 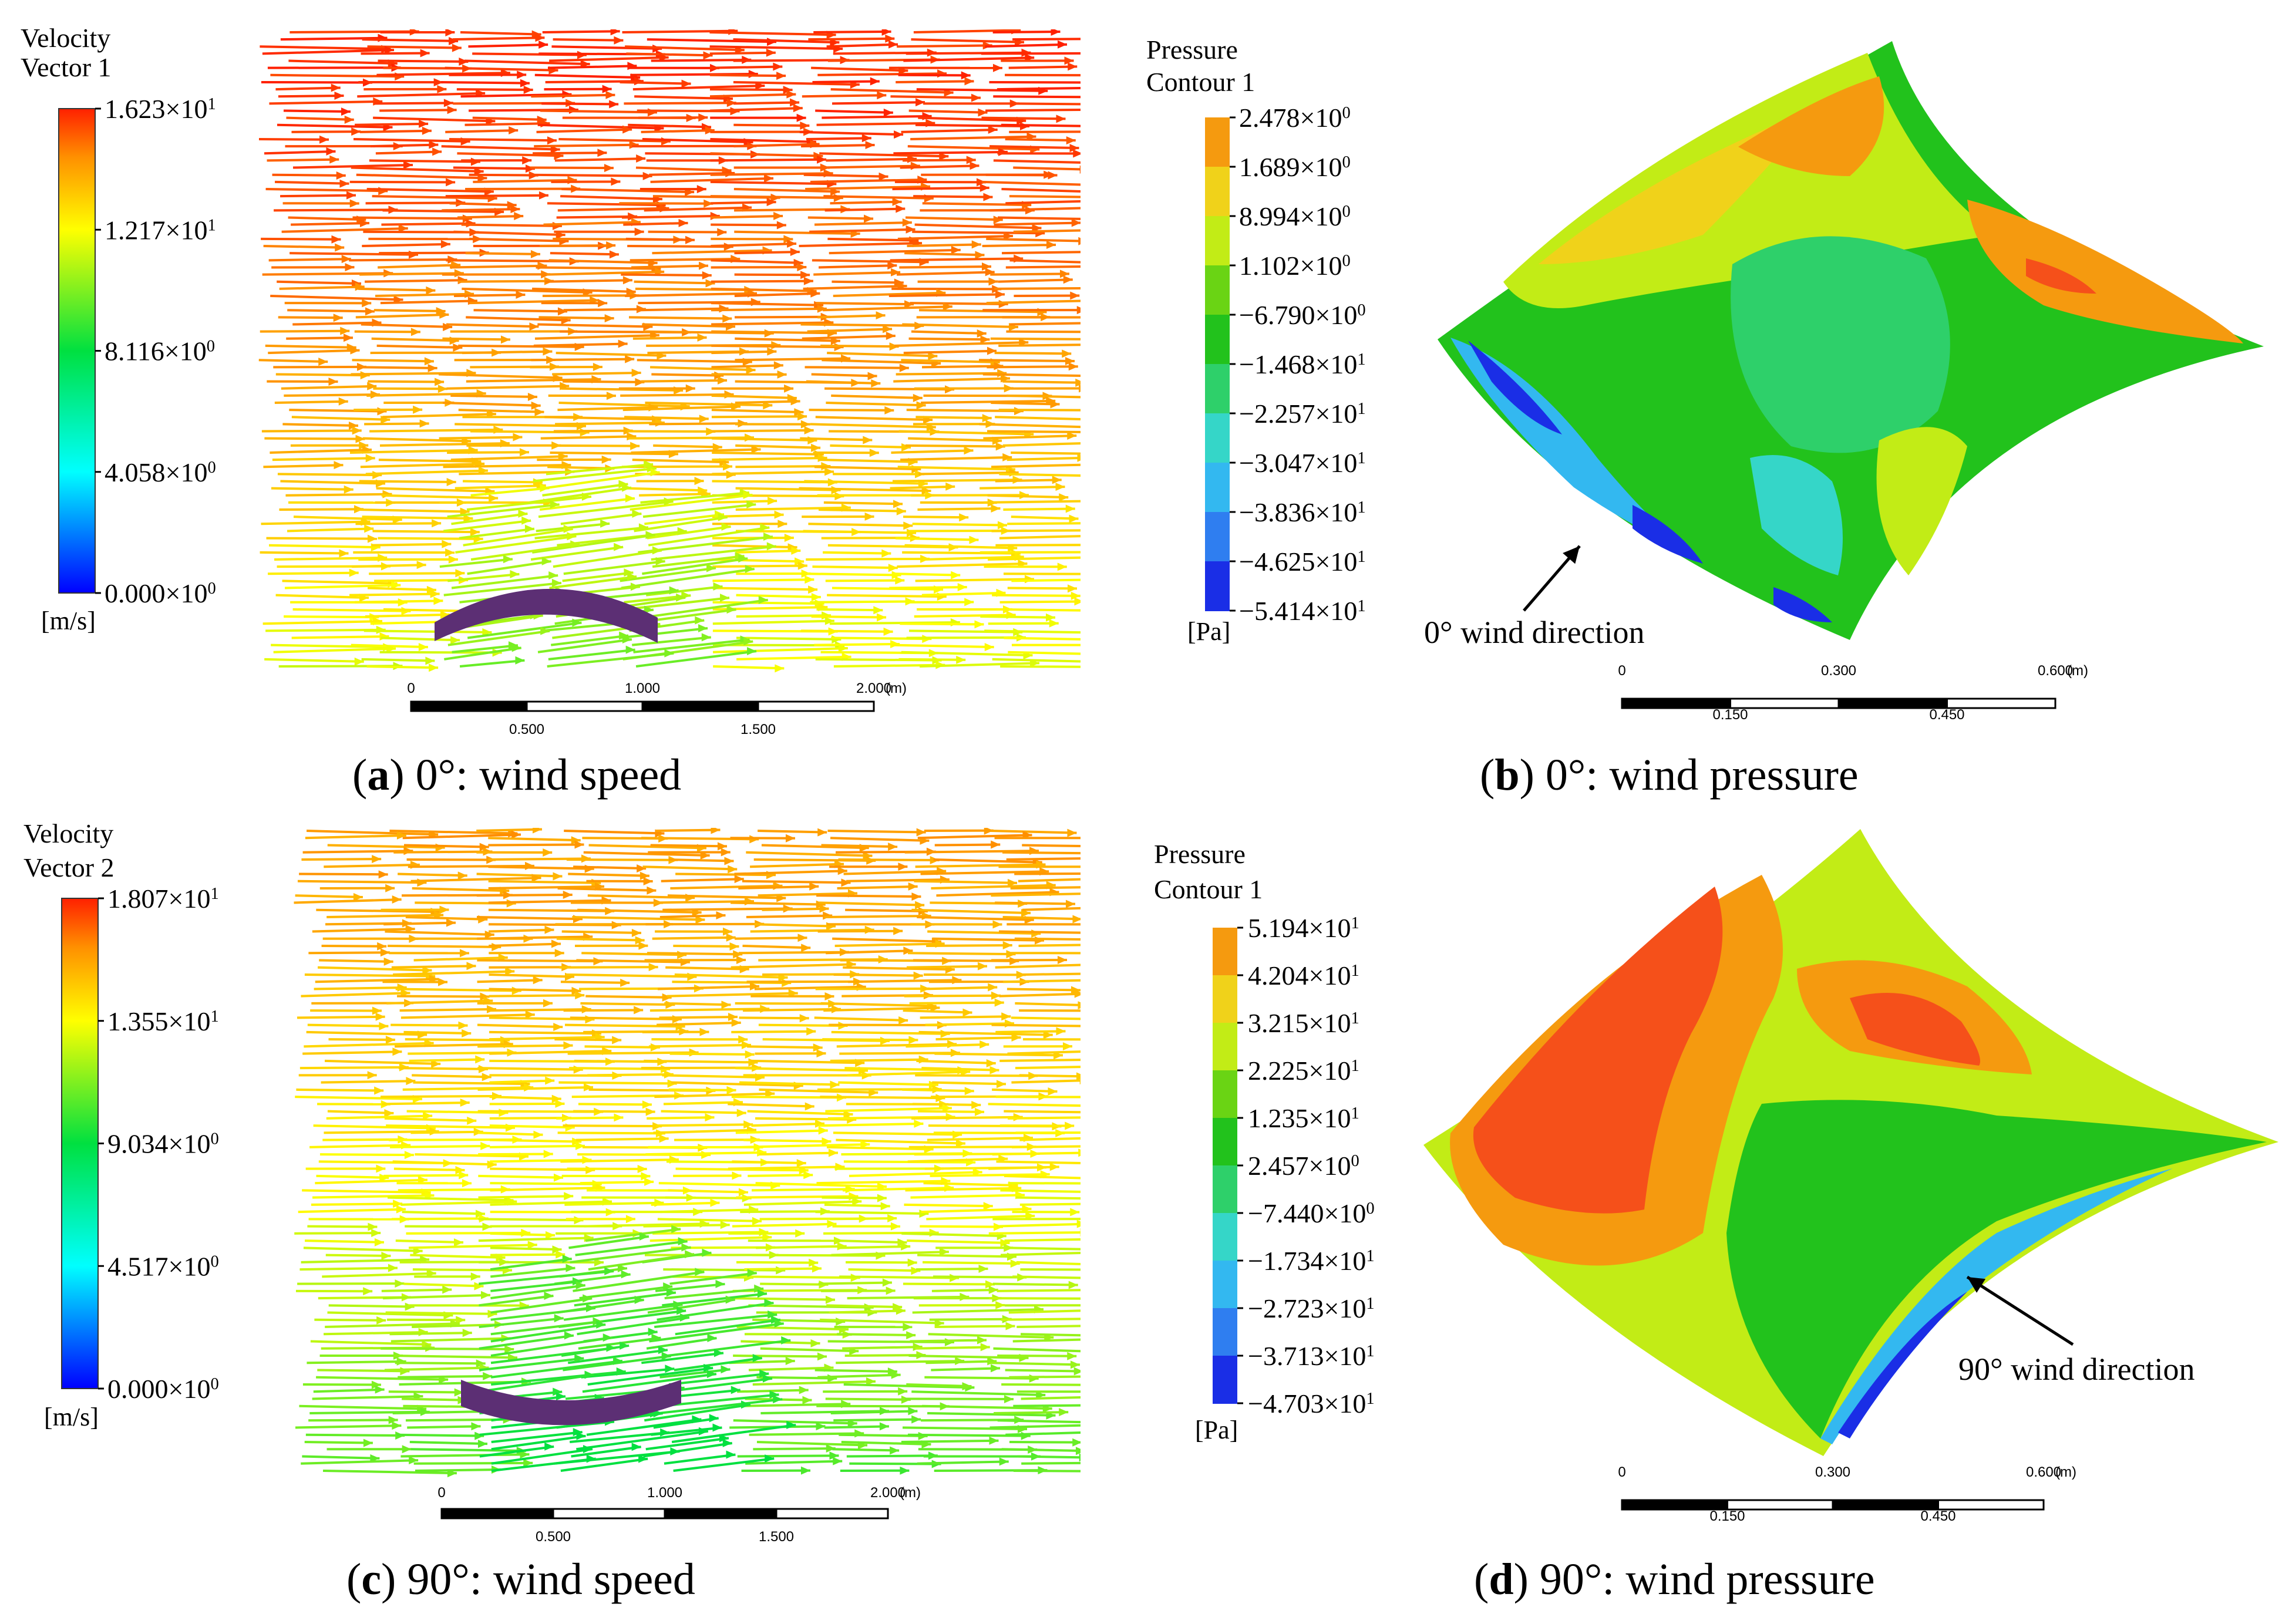 I want to click on legend-title: Velocity, so click(x=68, y=833).